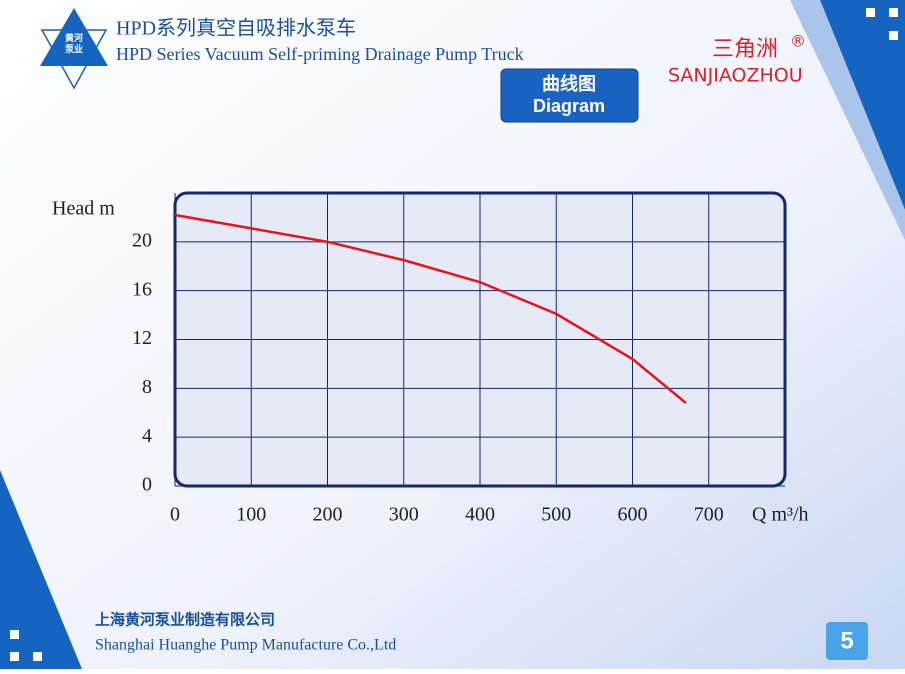 Image resolution: width=905 pixels, height=674 pixels. What do you see at coordinates (404, 515) in the screenshot?
I see `x-tick-label: 300` at bounding box center [404, 515].